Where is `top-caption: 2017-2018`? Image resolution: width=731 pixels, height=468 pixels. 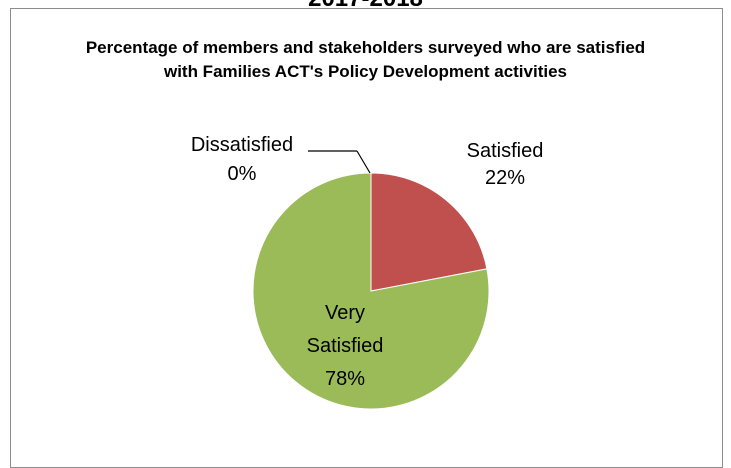 top-caption: 2017-2018 is located at coordinates (365, 5).